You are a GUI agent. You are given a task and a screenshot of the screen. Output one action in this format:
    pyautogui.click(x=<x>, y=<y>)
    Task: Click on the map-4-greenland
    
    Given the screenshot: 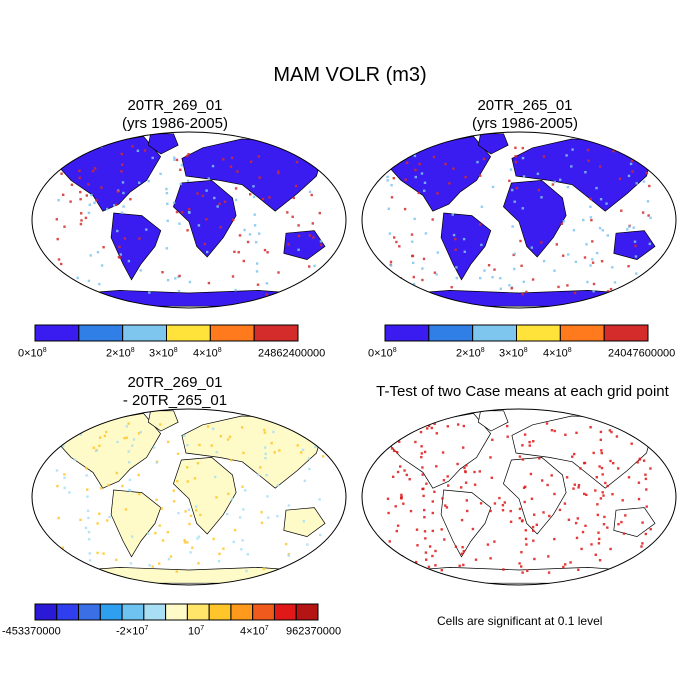 What is the action you would take?
    pyautogui.click(x=493, y=421)
    